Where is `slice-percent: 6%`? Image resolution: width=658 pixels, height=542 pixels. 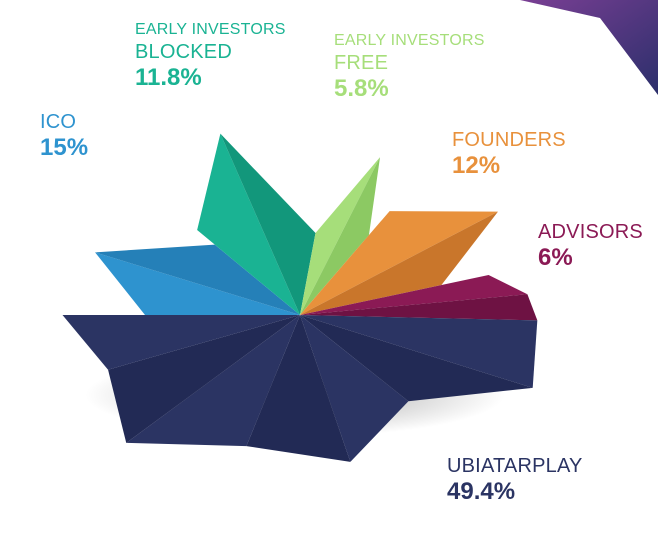
slice-percent: 6% is located at coordinates (555, 257).